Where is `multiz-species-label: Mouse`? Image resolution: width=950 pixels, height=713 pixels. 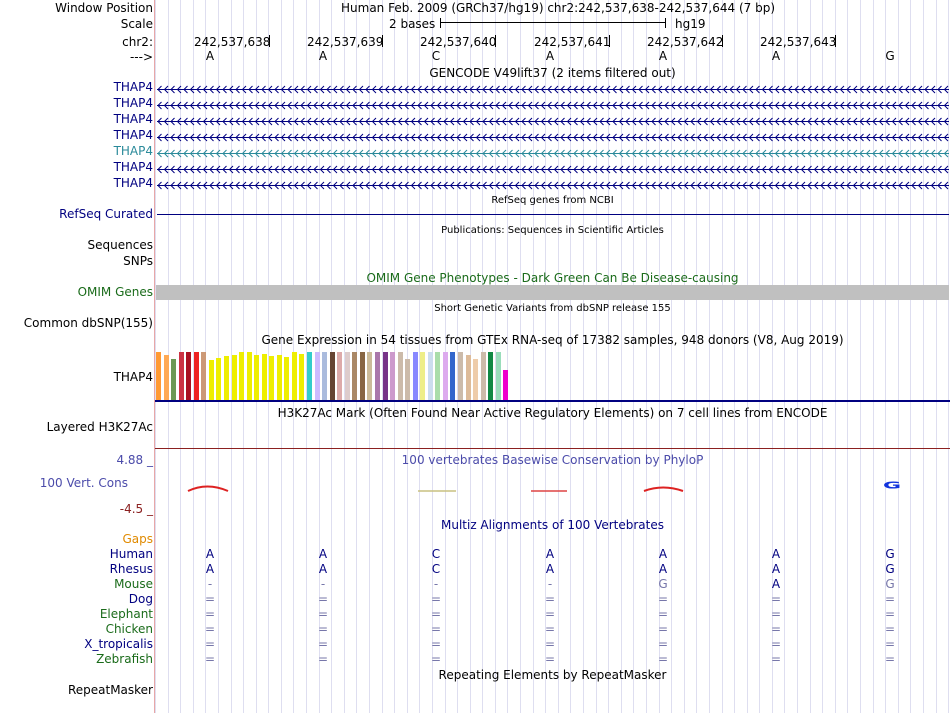 multiz-species-label: Mouse is located at coordinates (133, 584).